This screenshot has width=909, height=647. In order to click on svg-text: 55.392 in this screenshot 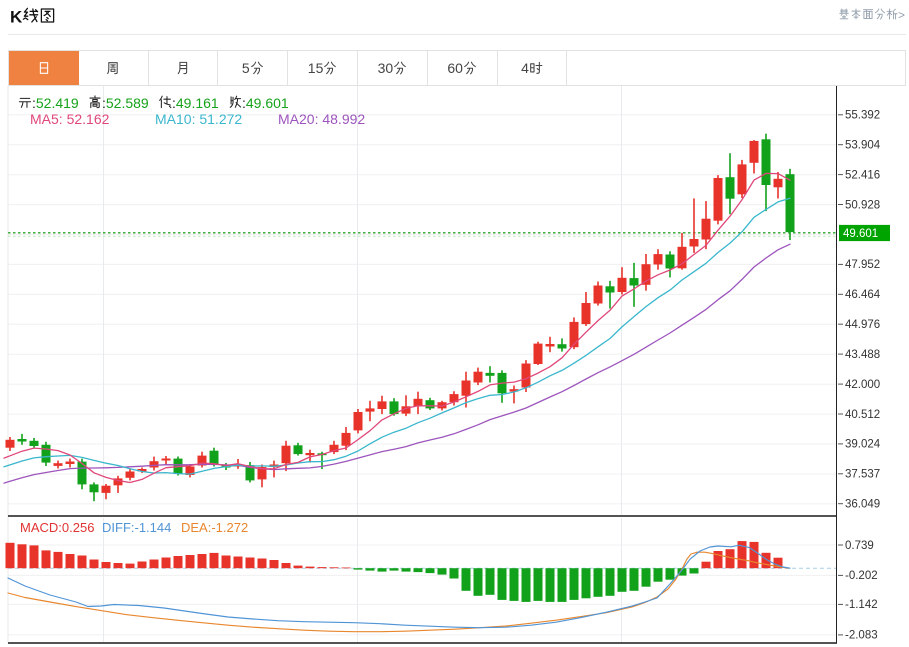, I will do `click(862, 116)`.